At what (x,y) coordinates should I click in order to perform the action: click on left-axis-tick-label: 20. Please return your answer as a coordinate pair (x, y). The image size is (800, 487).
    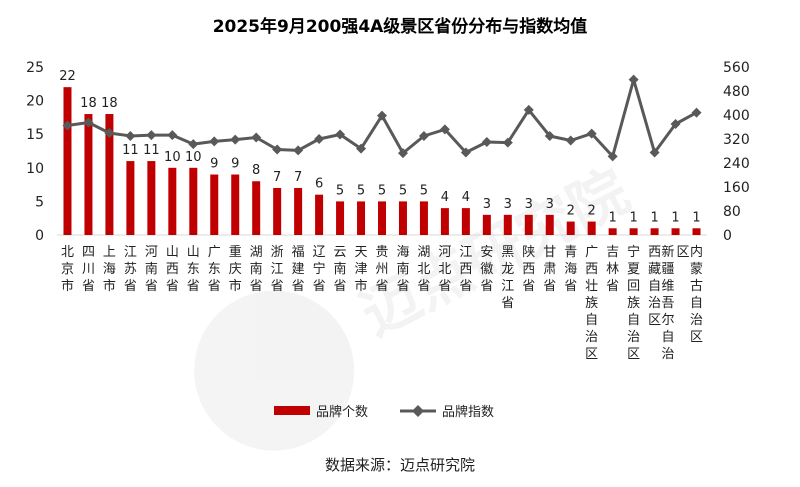
    Looking at the image, I should click on (35, 102).